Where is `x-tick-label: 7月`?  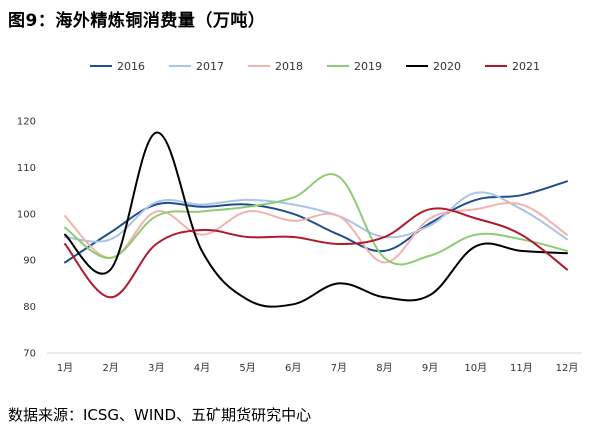 x-tick-label: 7月 is located at coordinates (339, 368).